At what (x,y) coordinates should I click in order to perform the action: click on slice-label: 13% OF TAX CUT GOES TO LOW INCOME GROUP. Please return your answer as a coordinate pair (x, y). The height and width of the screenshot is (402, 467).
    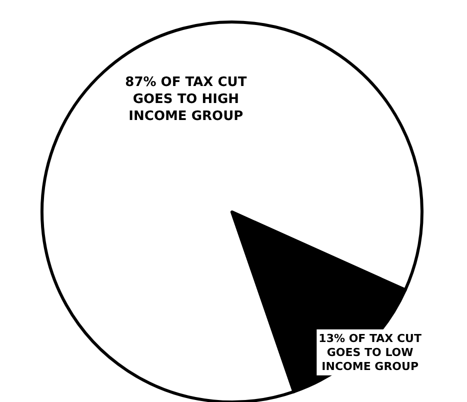
    Looking at the image, I should click on (370, 352).